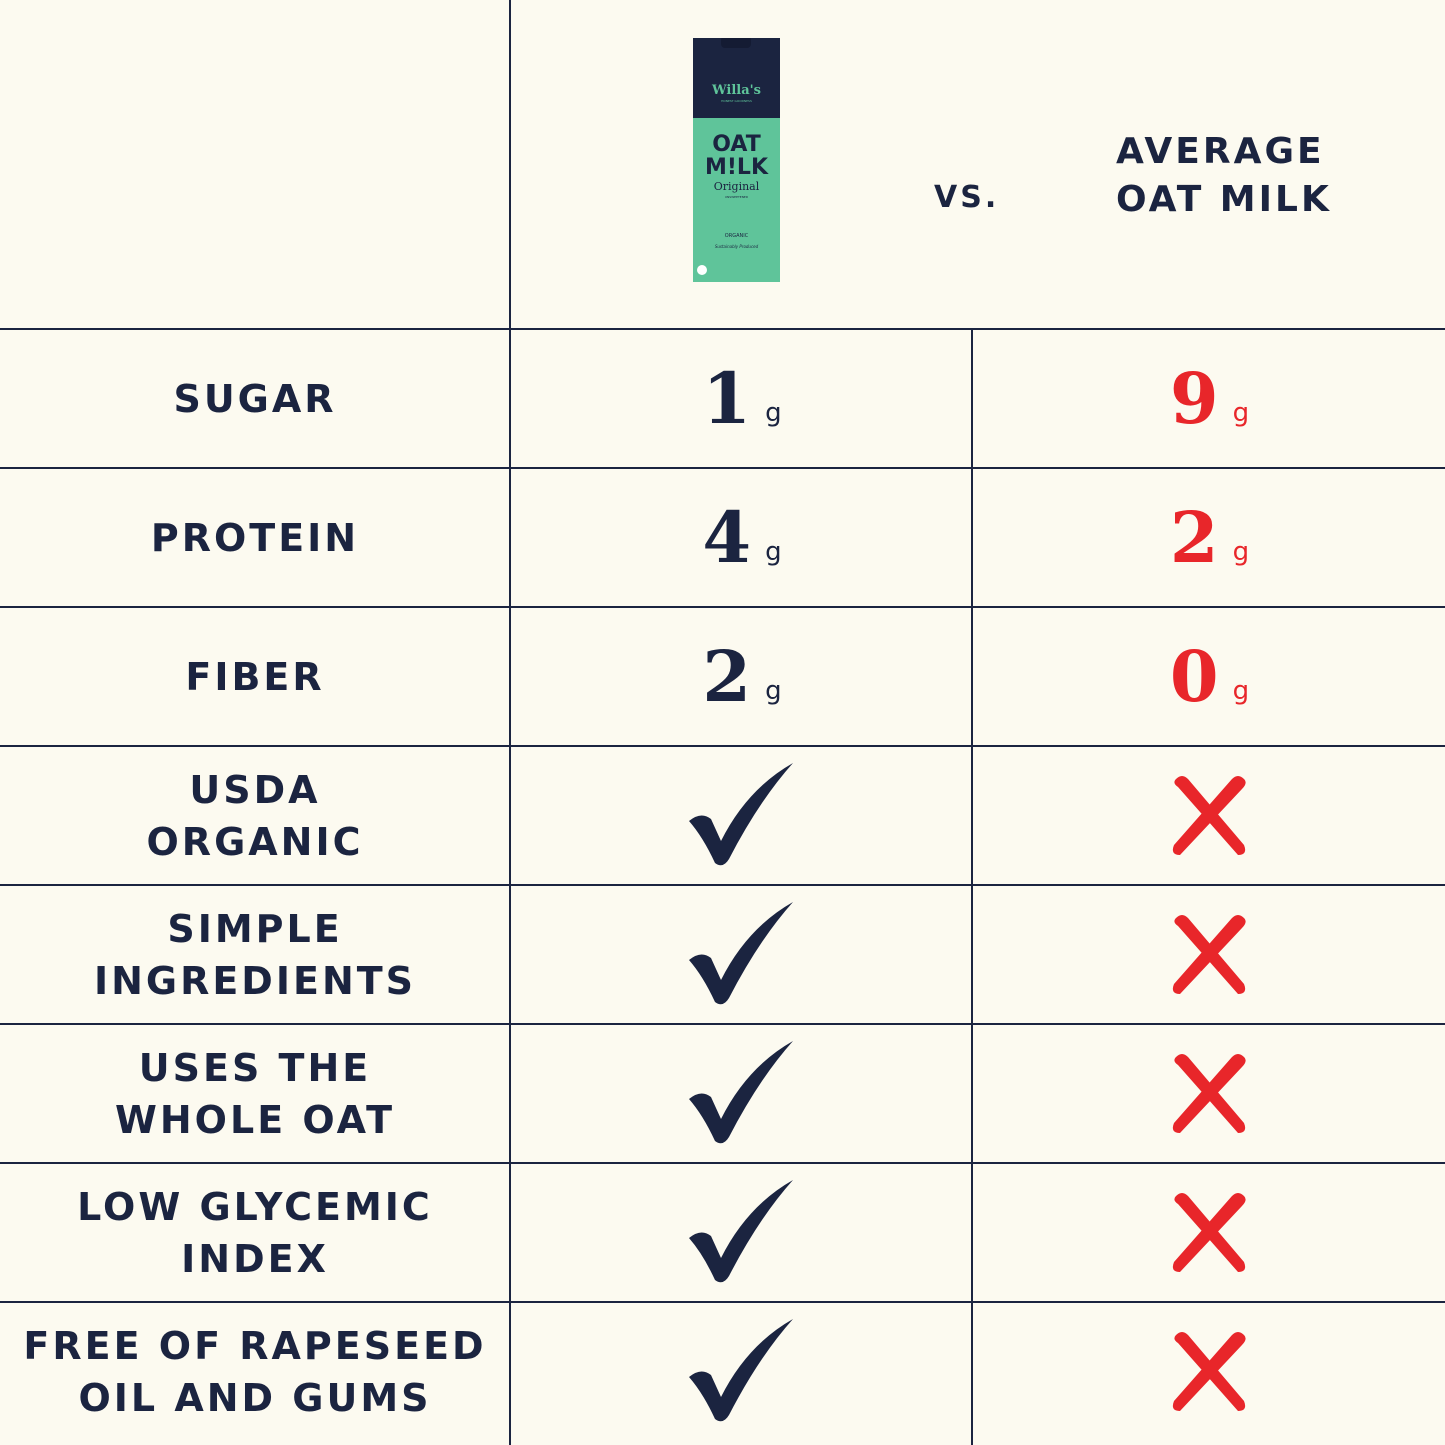  I want to click on row-label: USDA ORGANIC, so click(255, 815).